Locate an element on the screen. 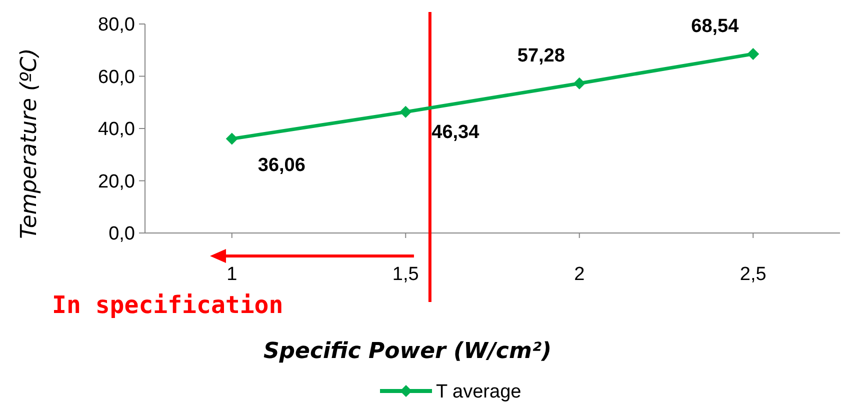  y-axis-title: Temperature (ºC) is located at coordinates (29, 143).